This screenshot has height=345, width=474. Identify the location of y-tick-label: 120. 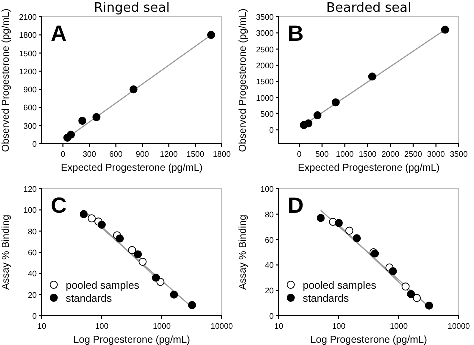
(31, 189).